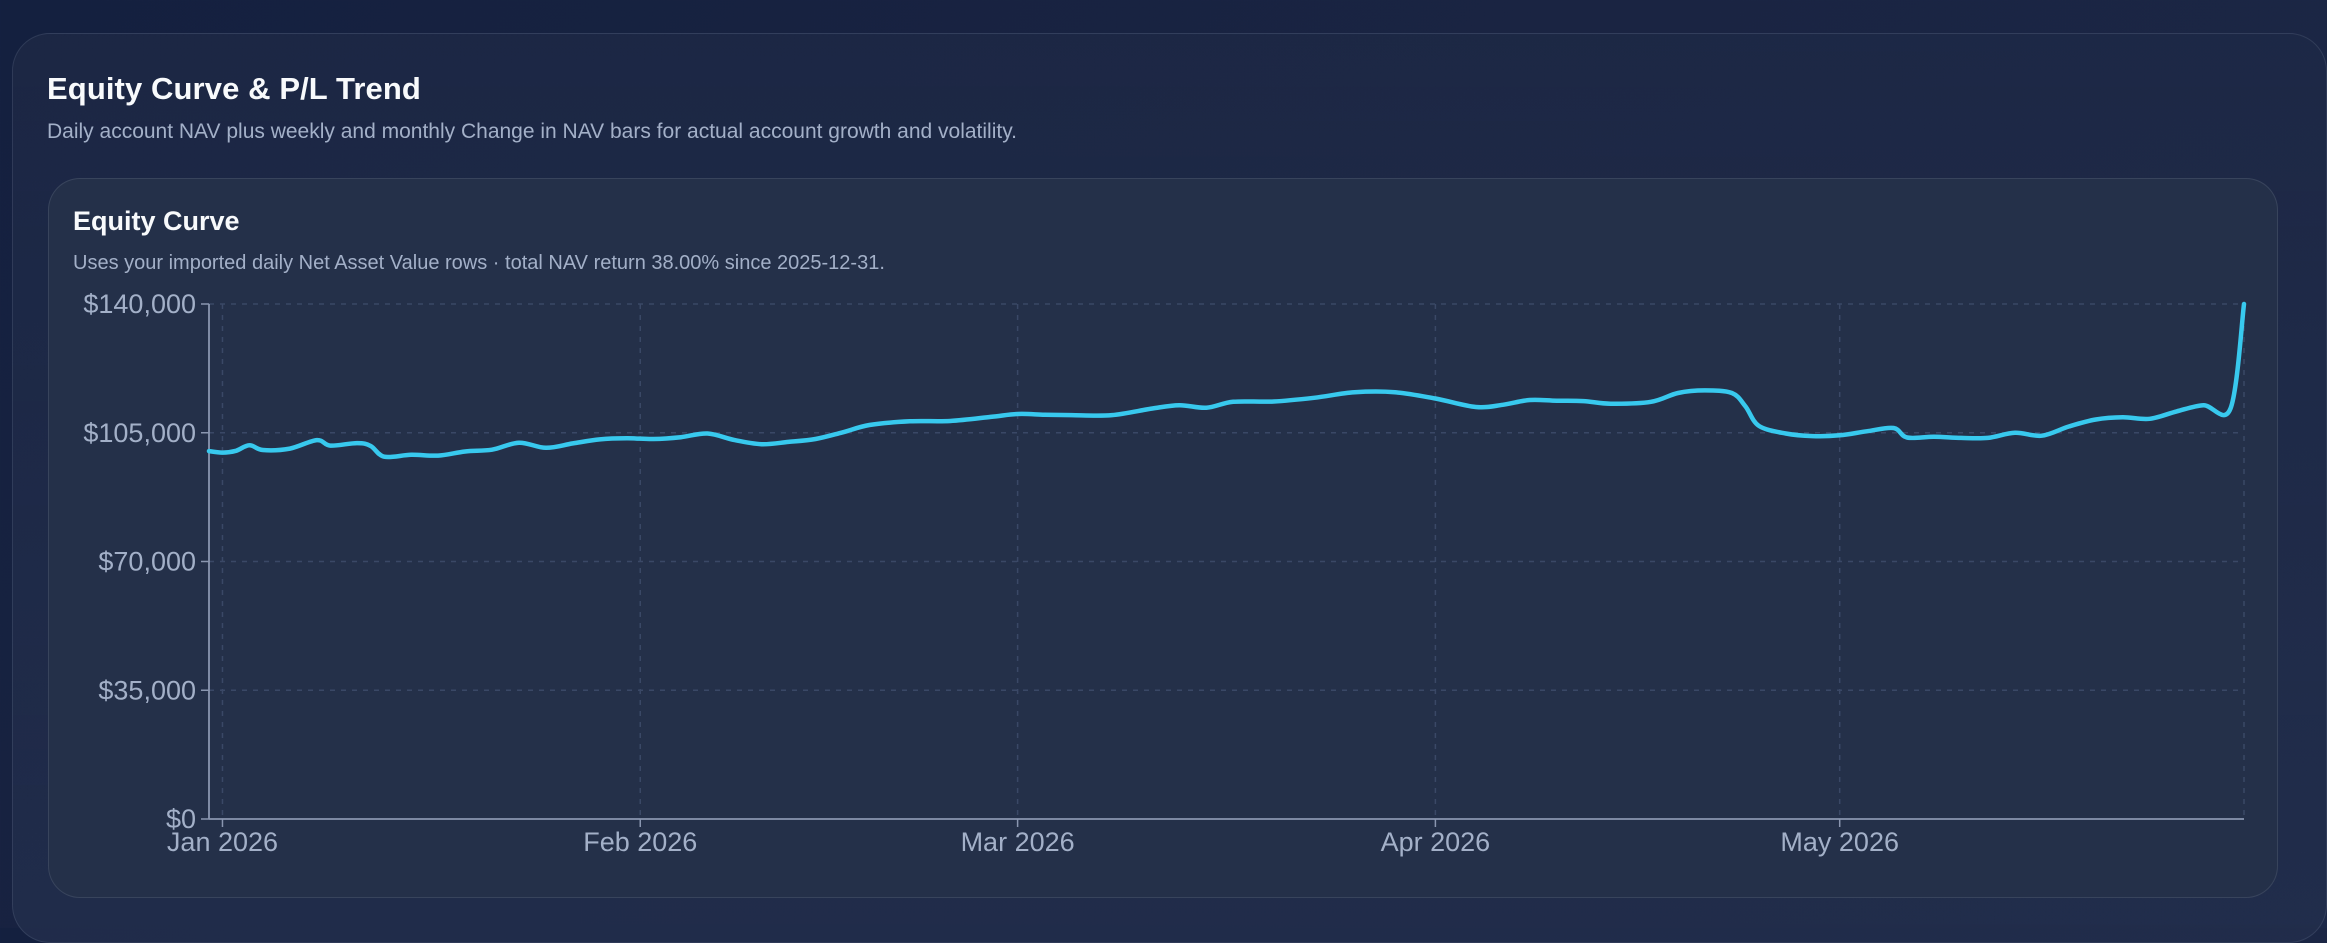  Describe the element at coordinates (181, 819) in the screenshot. I see `y-tick-label: $0` at that location.